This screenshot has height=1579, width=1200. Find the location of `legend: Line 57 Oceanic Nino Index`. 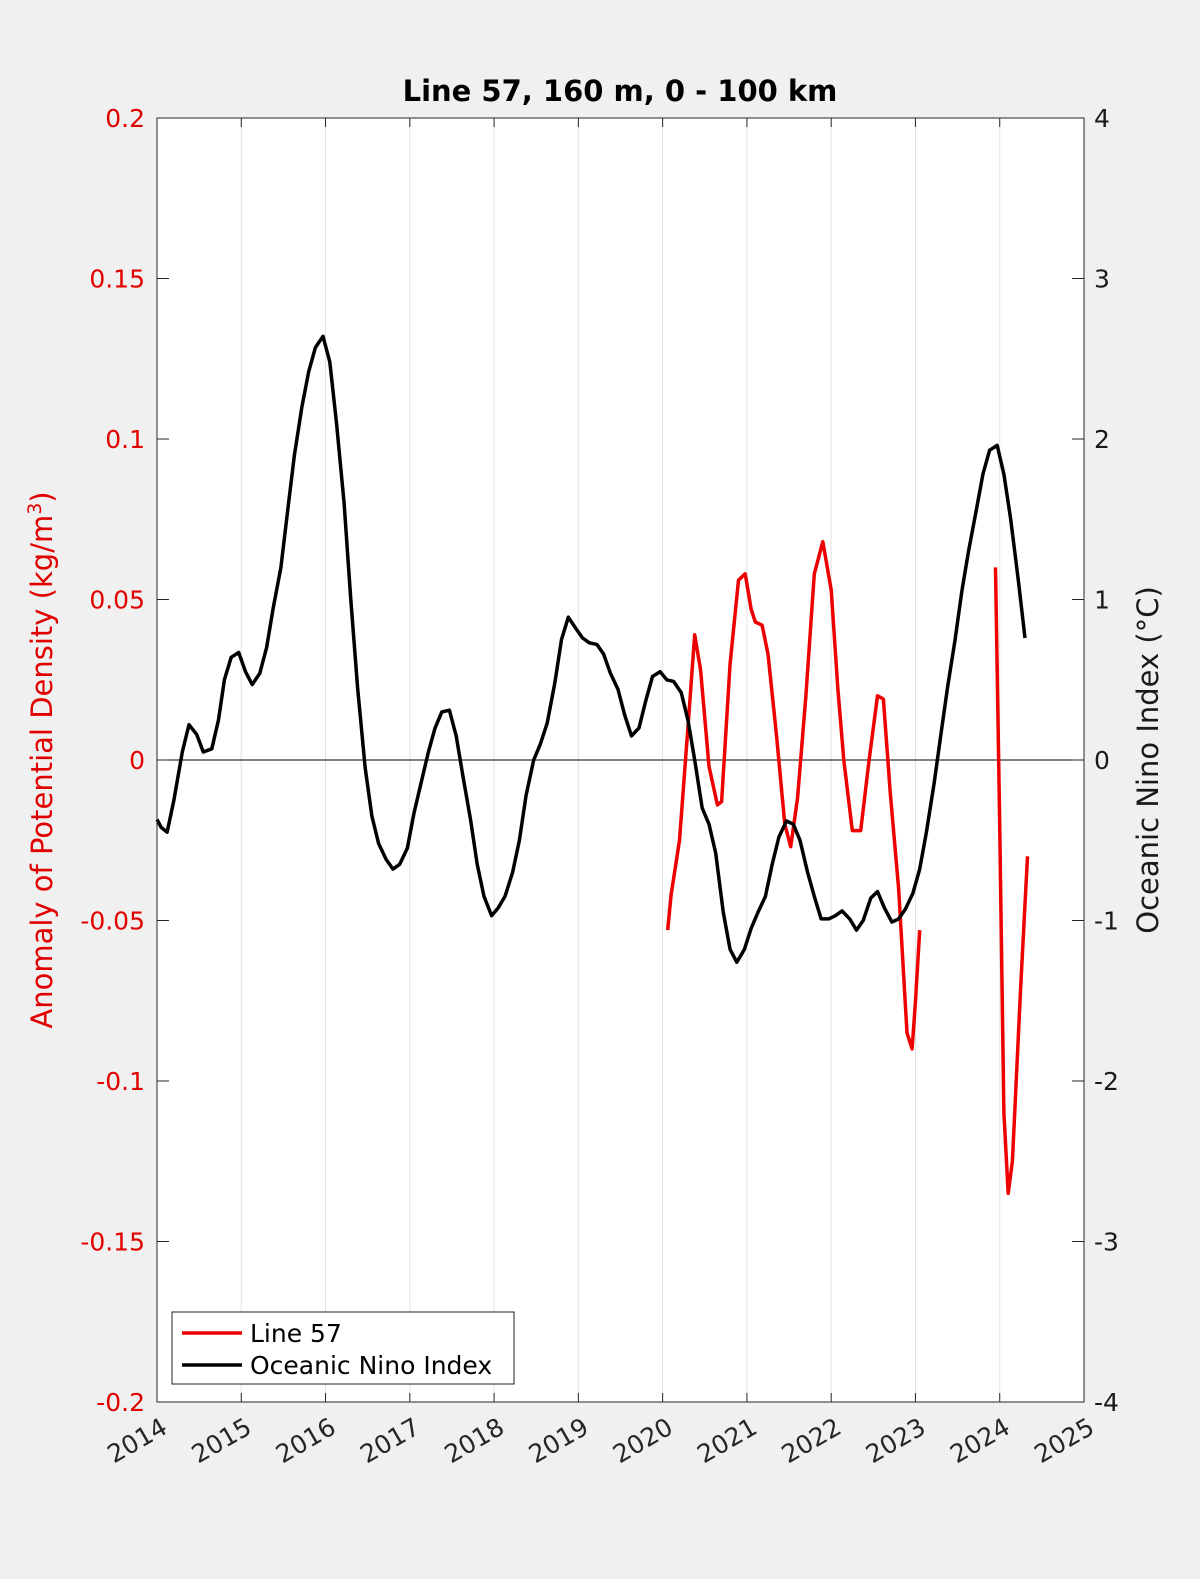

legend: Line 57 Oceanic Nino Index is located at coordinates (343, 1348).